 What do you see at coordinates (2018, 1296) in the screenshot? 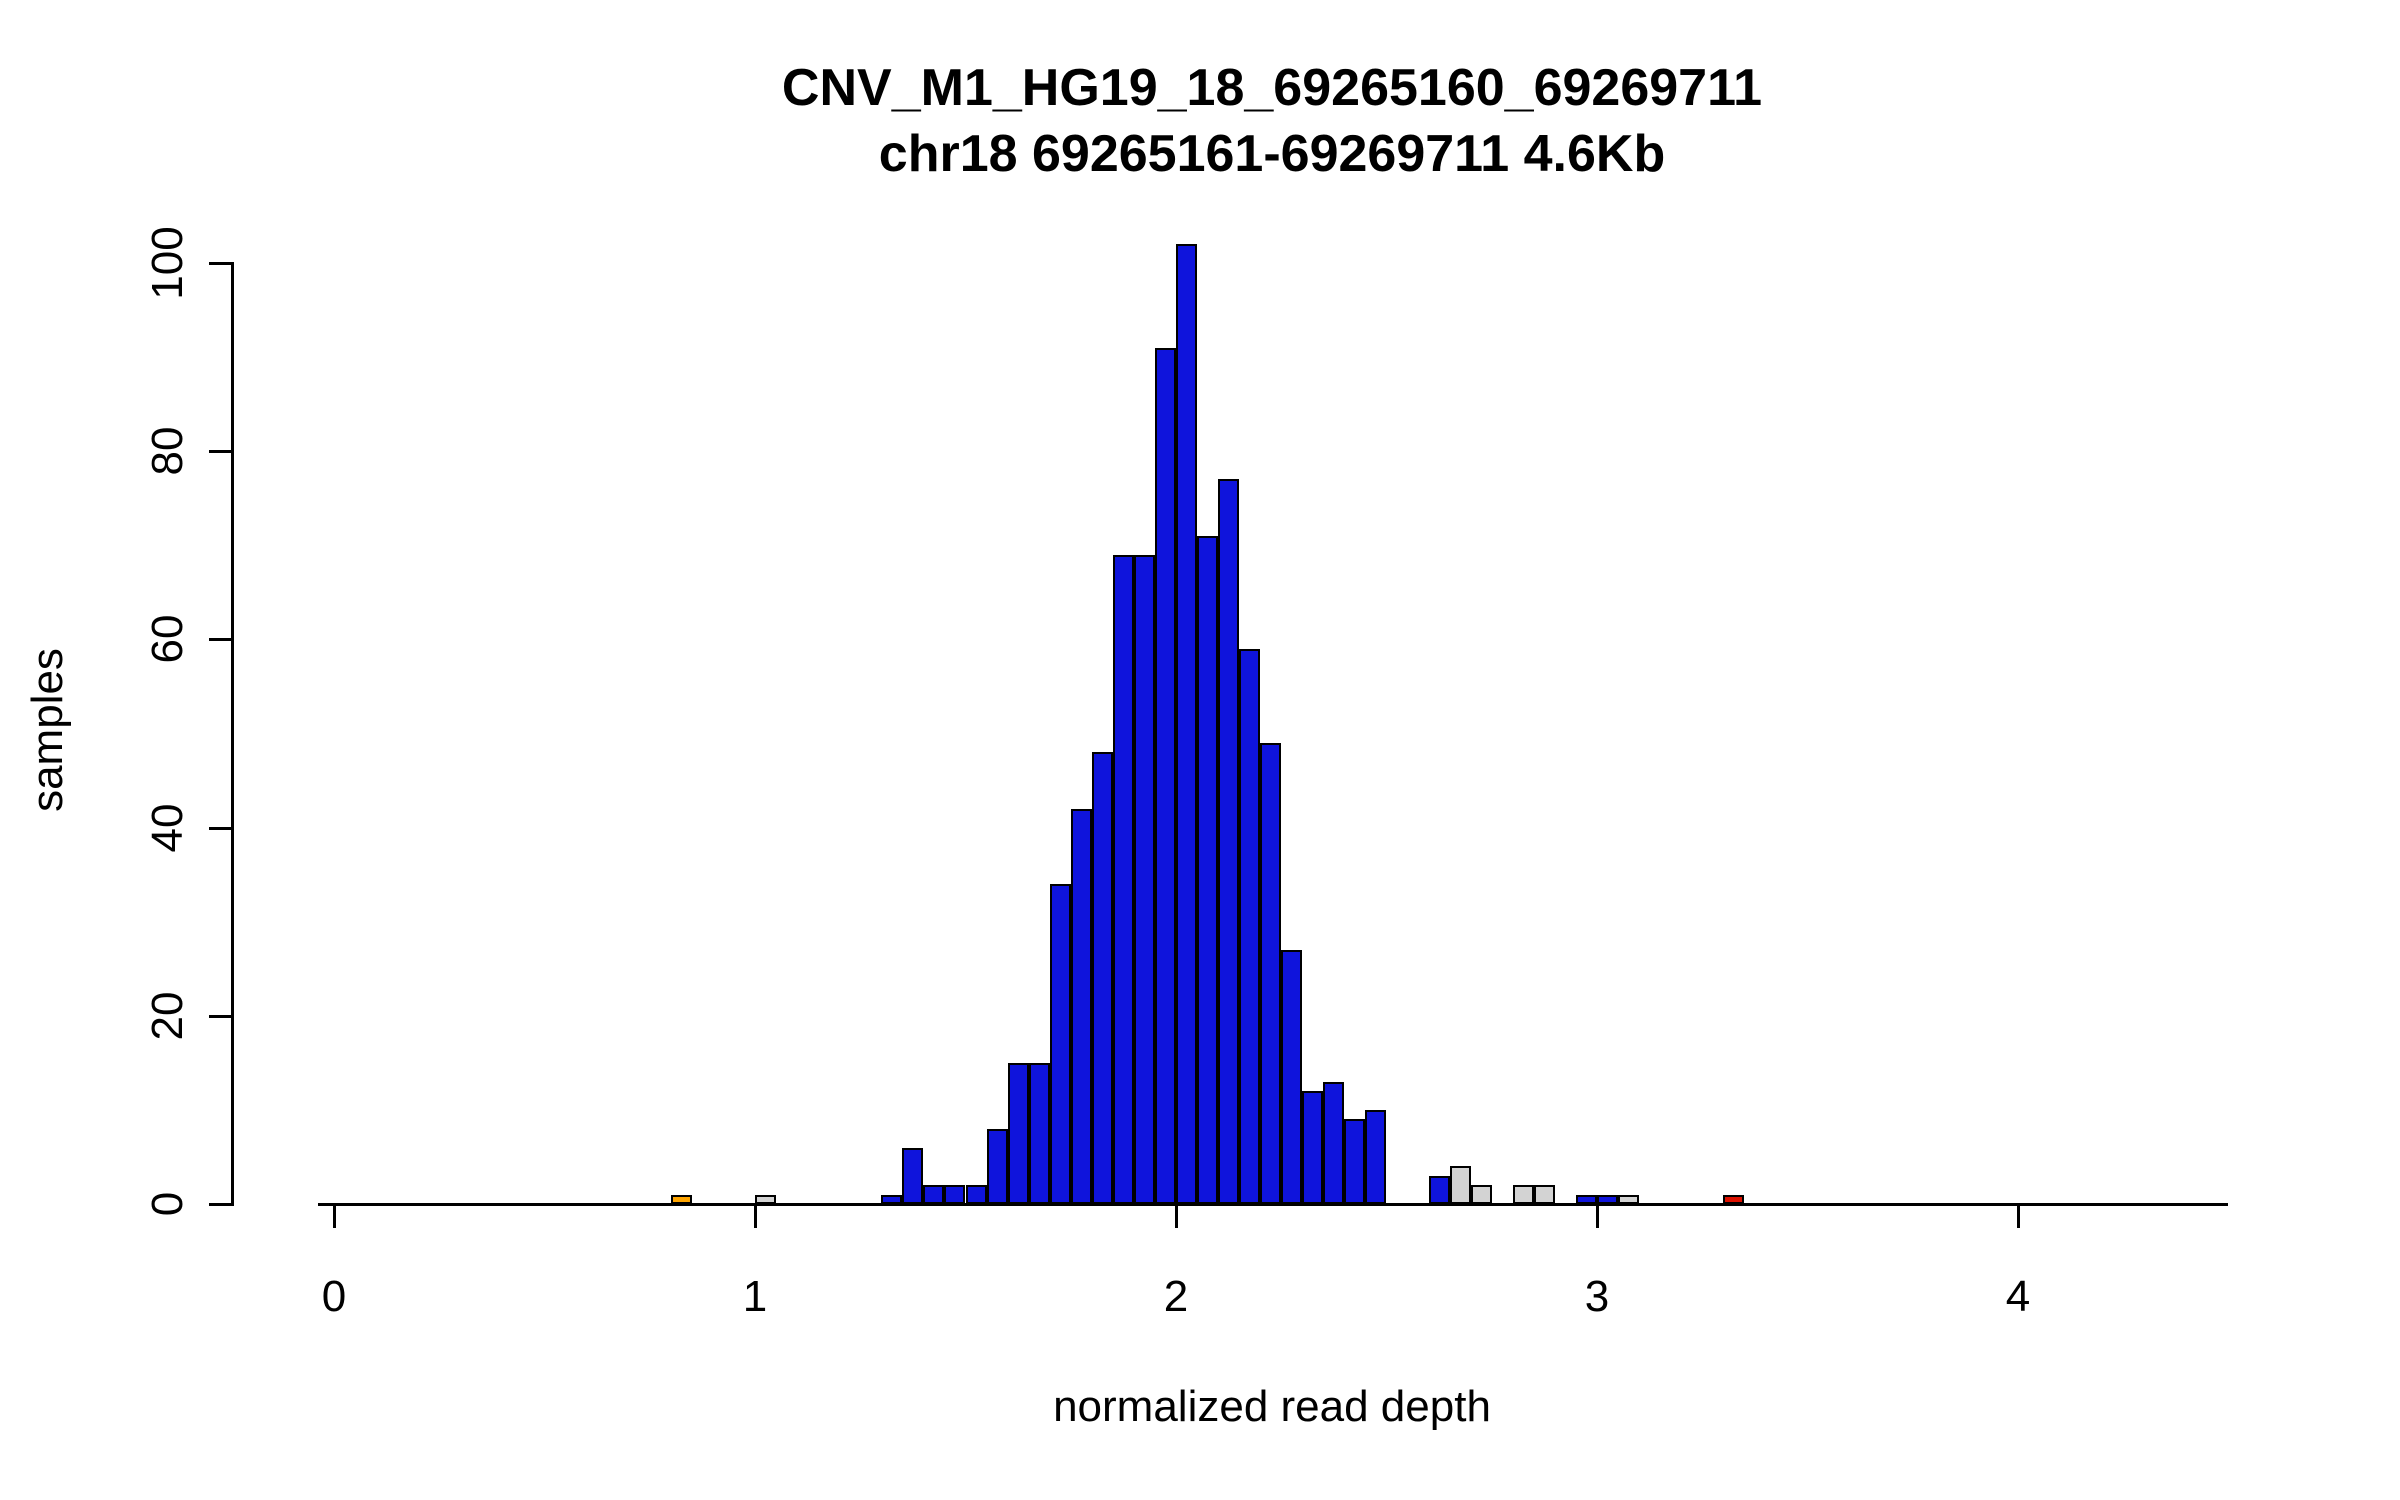
I see `x-tick-label: 4` at bounding box center [2018, 1296].